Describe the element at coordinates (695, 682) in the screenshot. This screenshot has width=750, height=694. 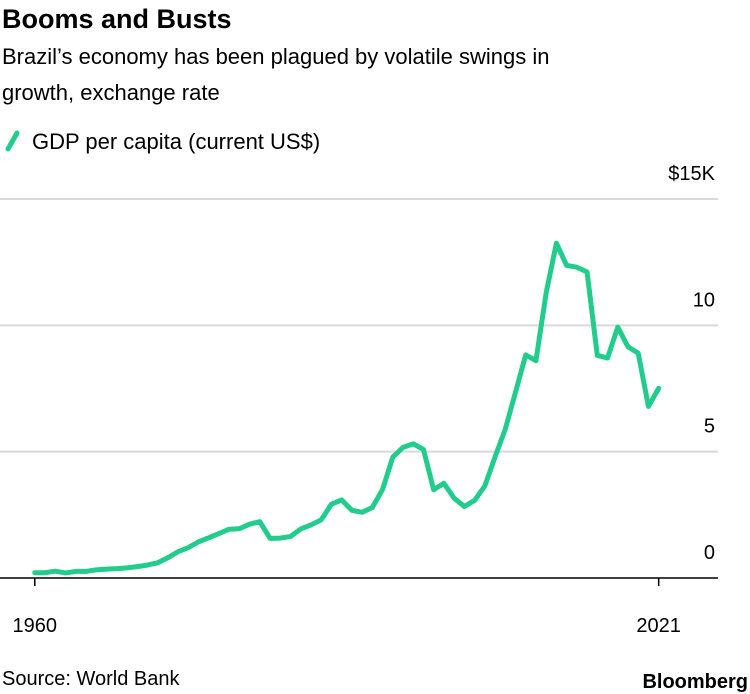
I see `brand: Bloomberg` at that location.